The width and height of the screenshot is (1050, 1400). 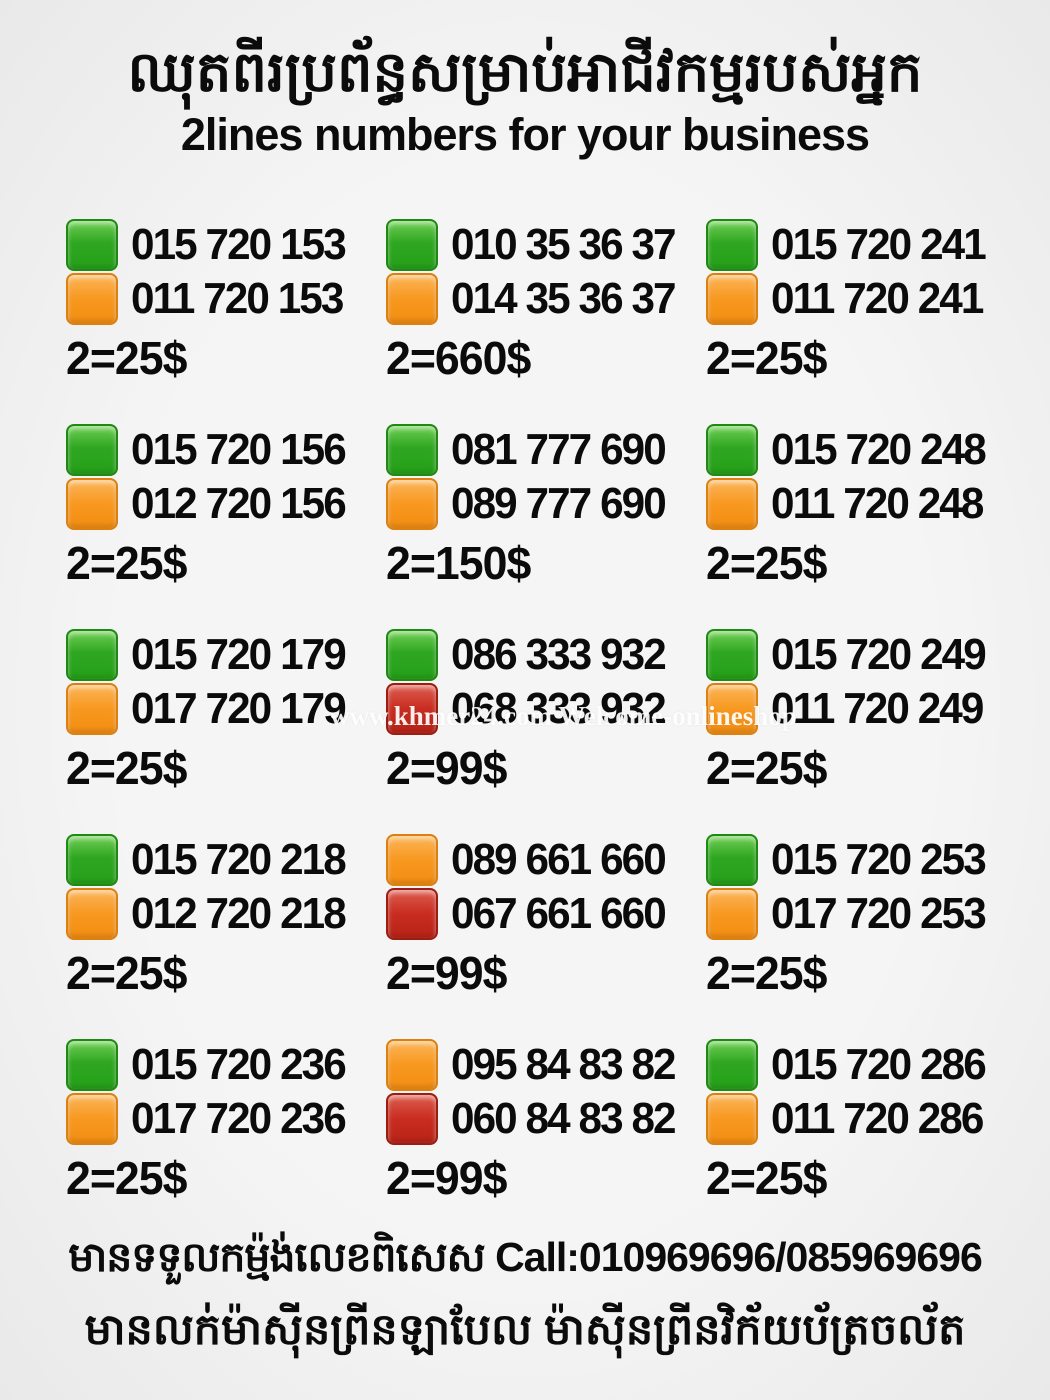 I want to click on number-line: 067 661 660, so click(x=546, y=914).